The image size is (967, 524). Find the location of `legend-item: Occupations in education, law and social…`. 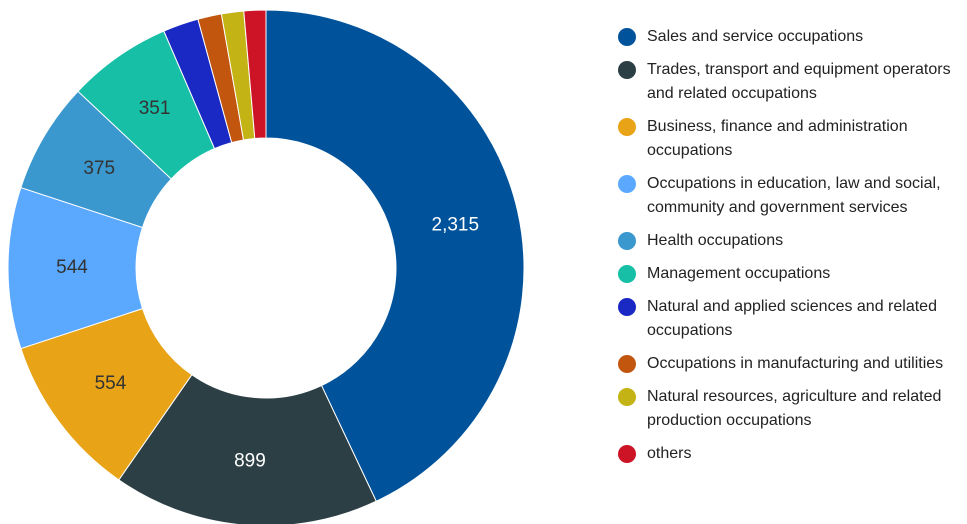

legend-item: Occupations in education, law and social… is located at coordinates (790, 196).